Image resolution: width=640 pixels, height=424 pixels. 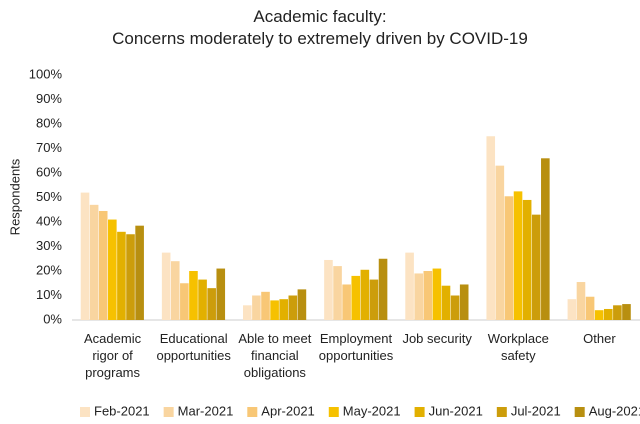 I want to click on x-tick-label: Workplace safety, so click(x=518, y=347).